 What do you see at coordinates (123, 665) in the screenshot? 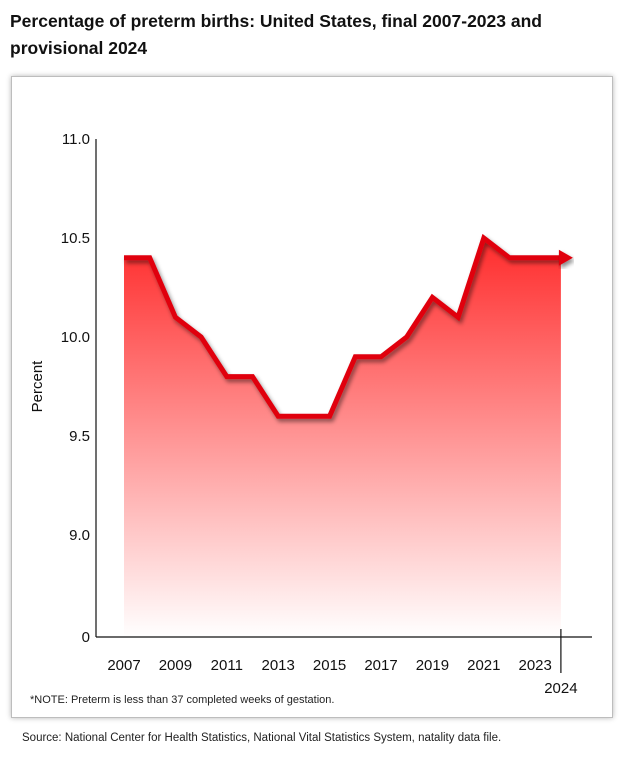
I see `x-tick-label: 2007` at bounding box center [123, 665].